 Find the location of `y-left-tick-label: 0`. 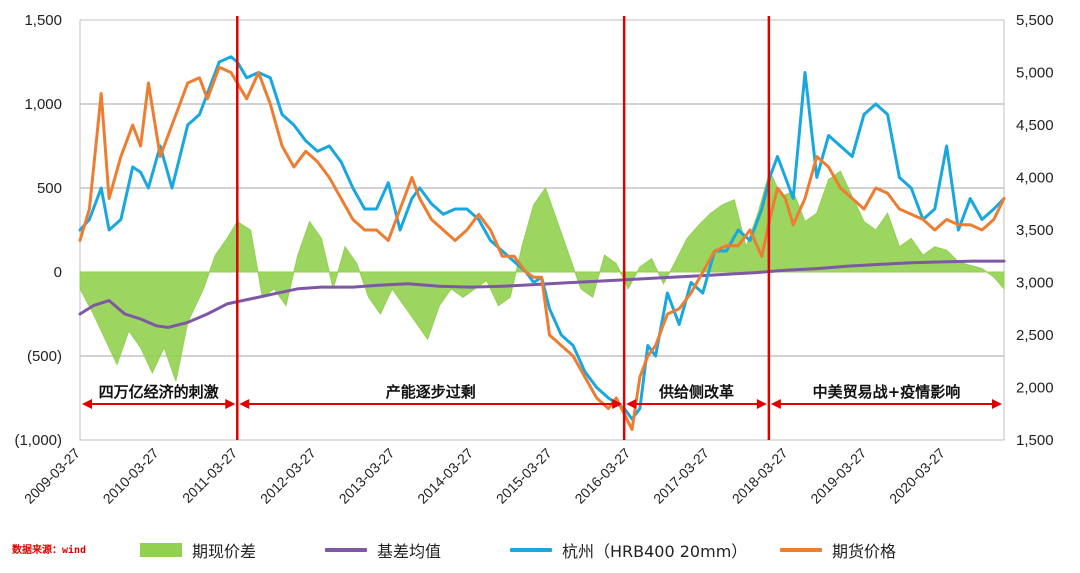

y-left-tick-label: 0 is located at coordinates (58, 272).